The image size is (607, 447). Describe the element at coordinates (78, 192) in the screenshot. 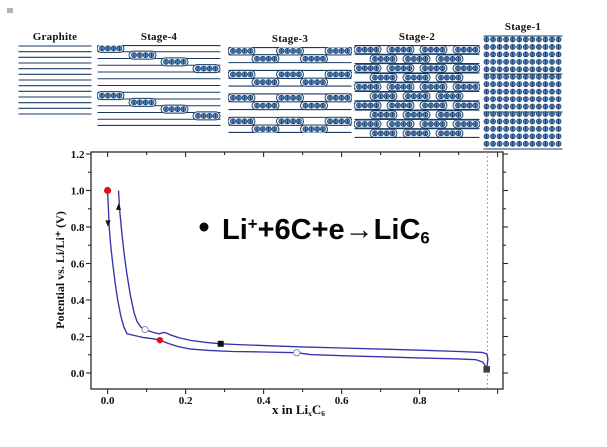

I see `y-tick-label: 1.0` at that location.